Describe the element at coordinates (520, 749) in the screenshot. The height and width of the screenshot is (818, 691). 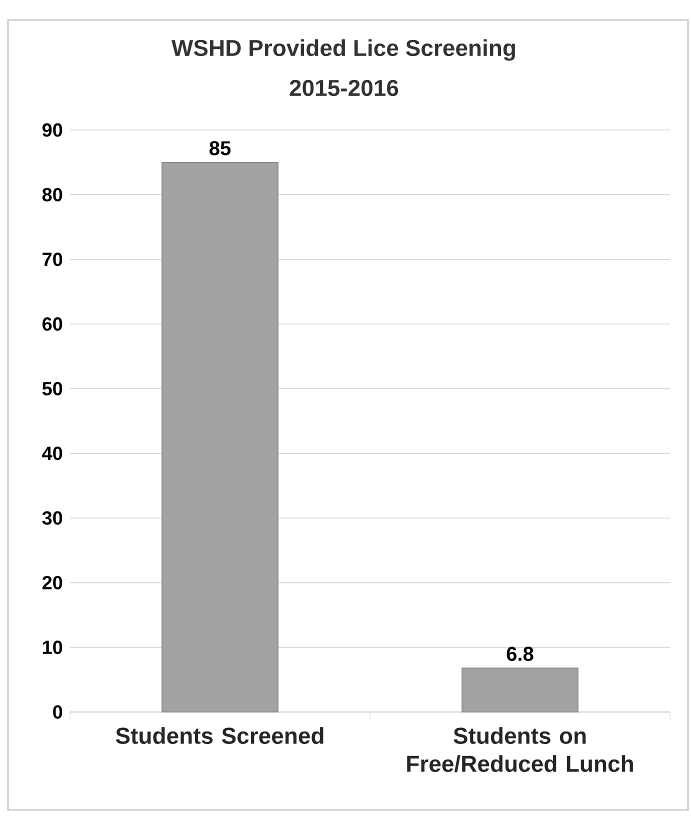
I see `x-tick-label: Students on Free/Reduced Lunch` at that location.